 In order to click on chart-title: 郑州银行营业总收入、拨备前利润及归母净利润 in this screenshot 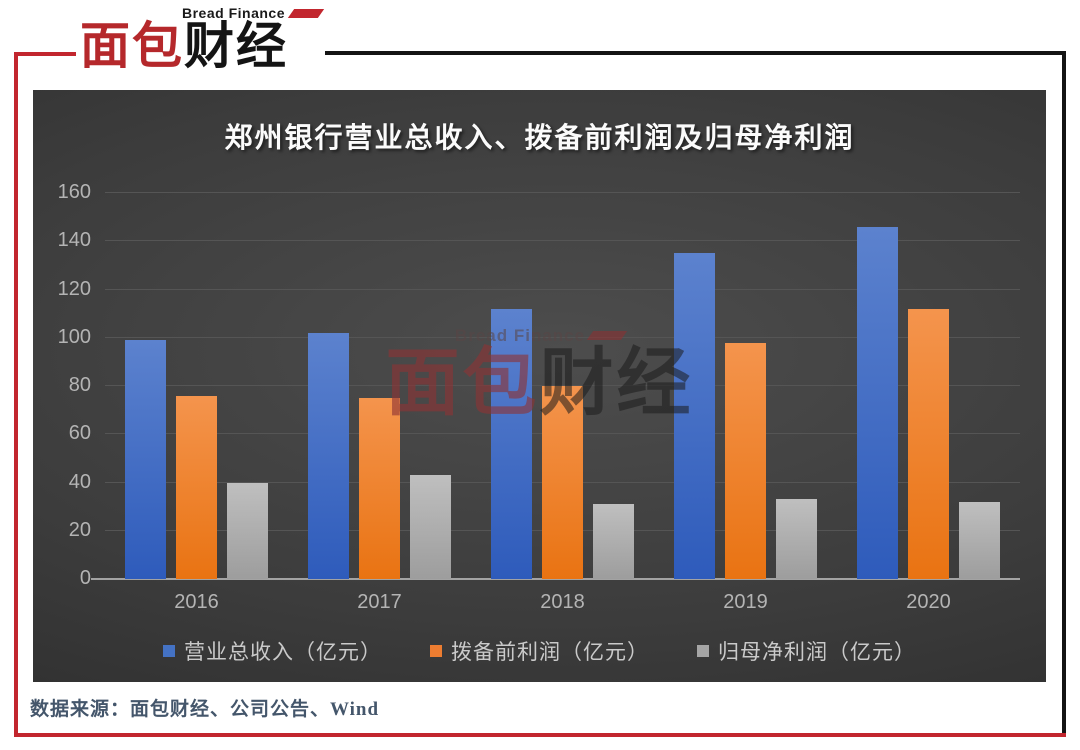, I will do `click(539, 137)`.